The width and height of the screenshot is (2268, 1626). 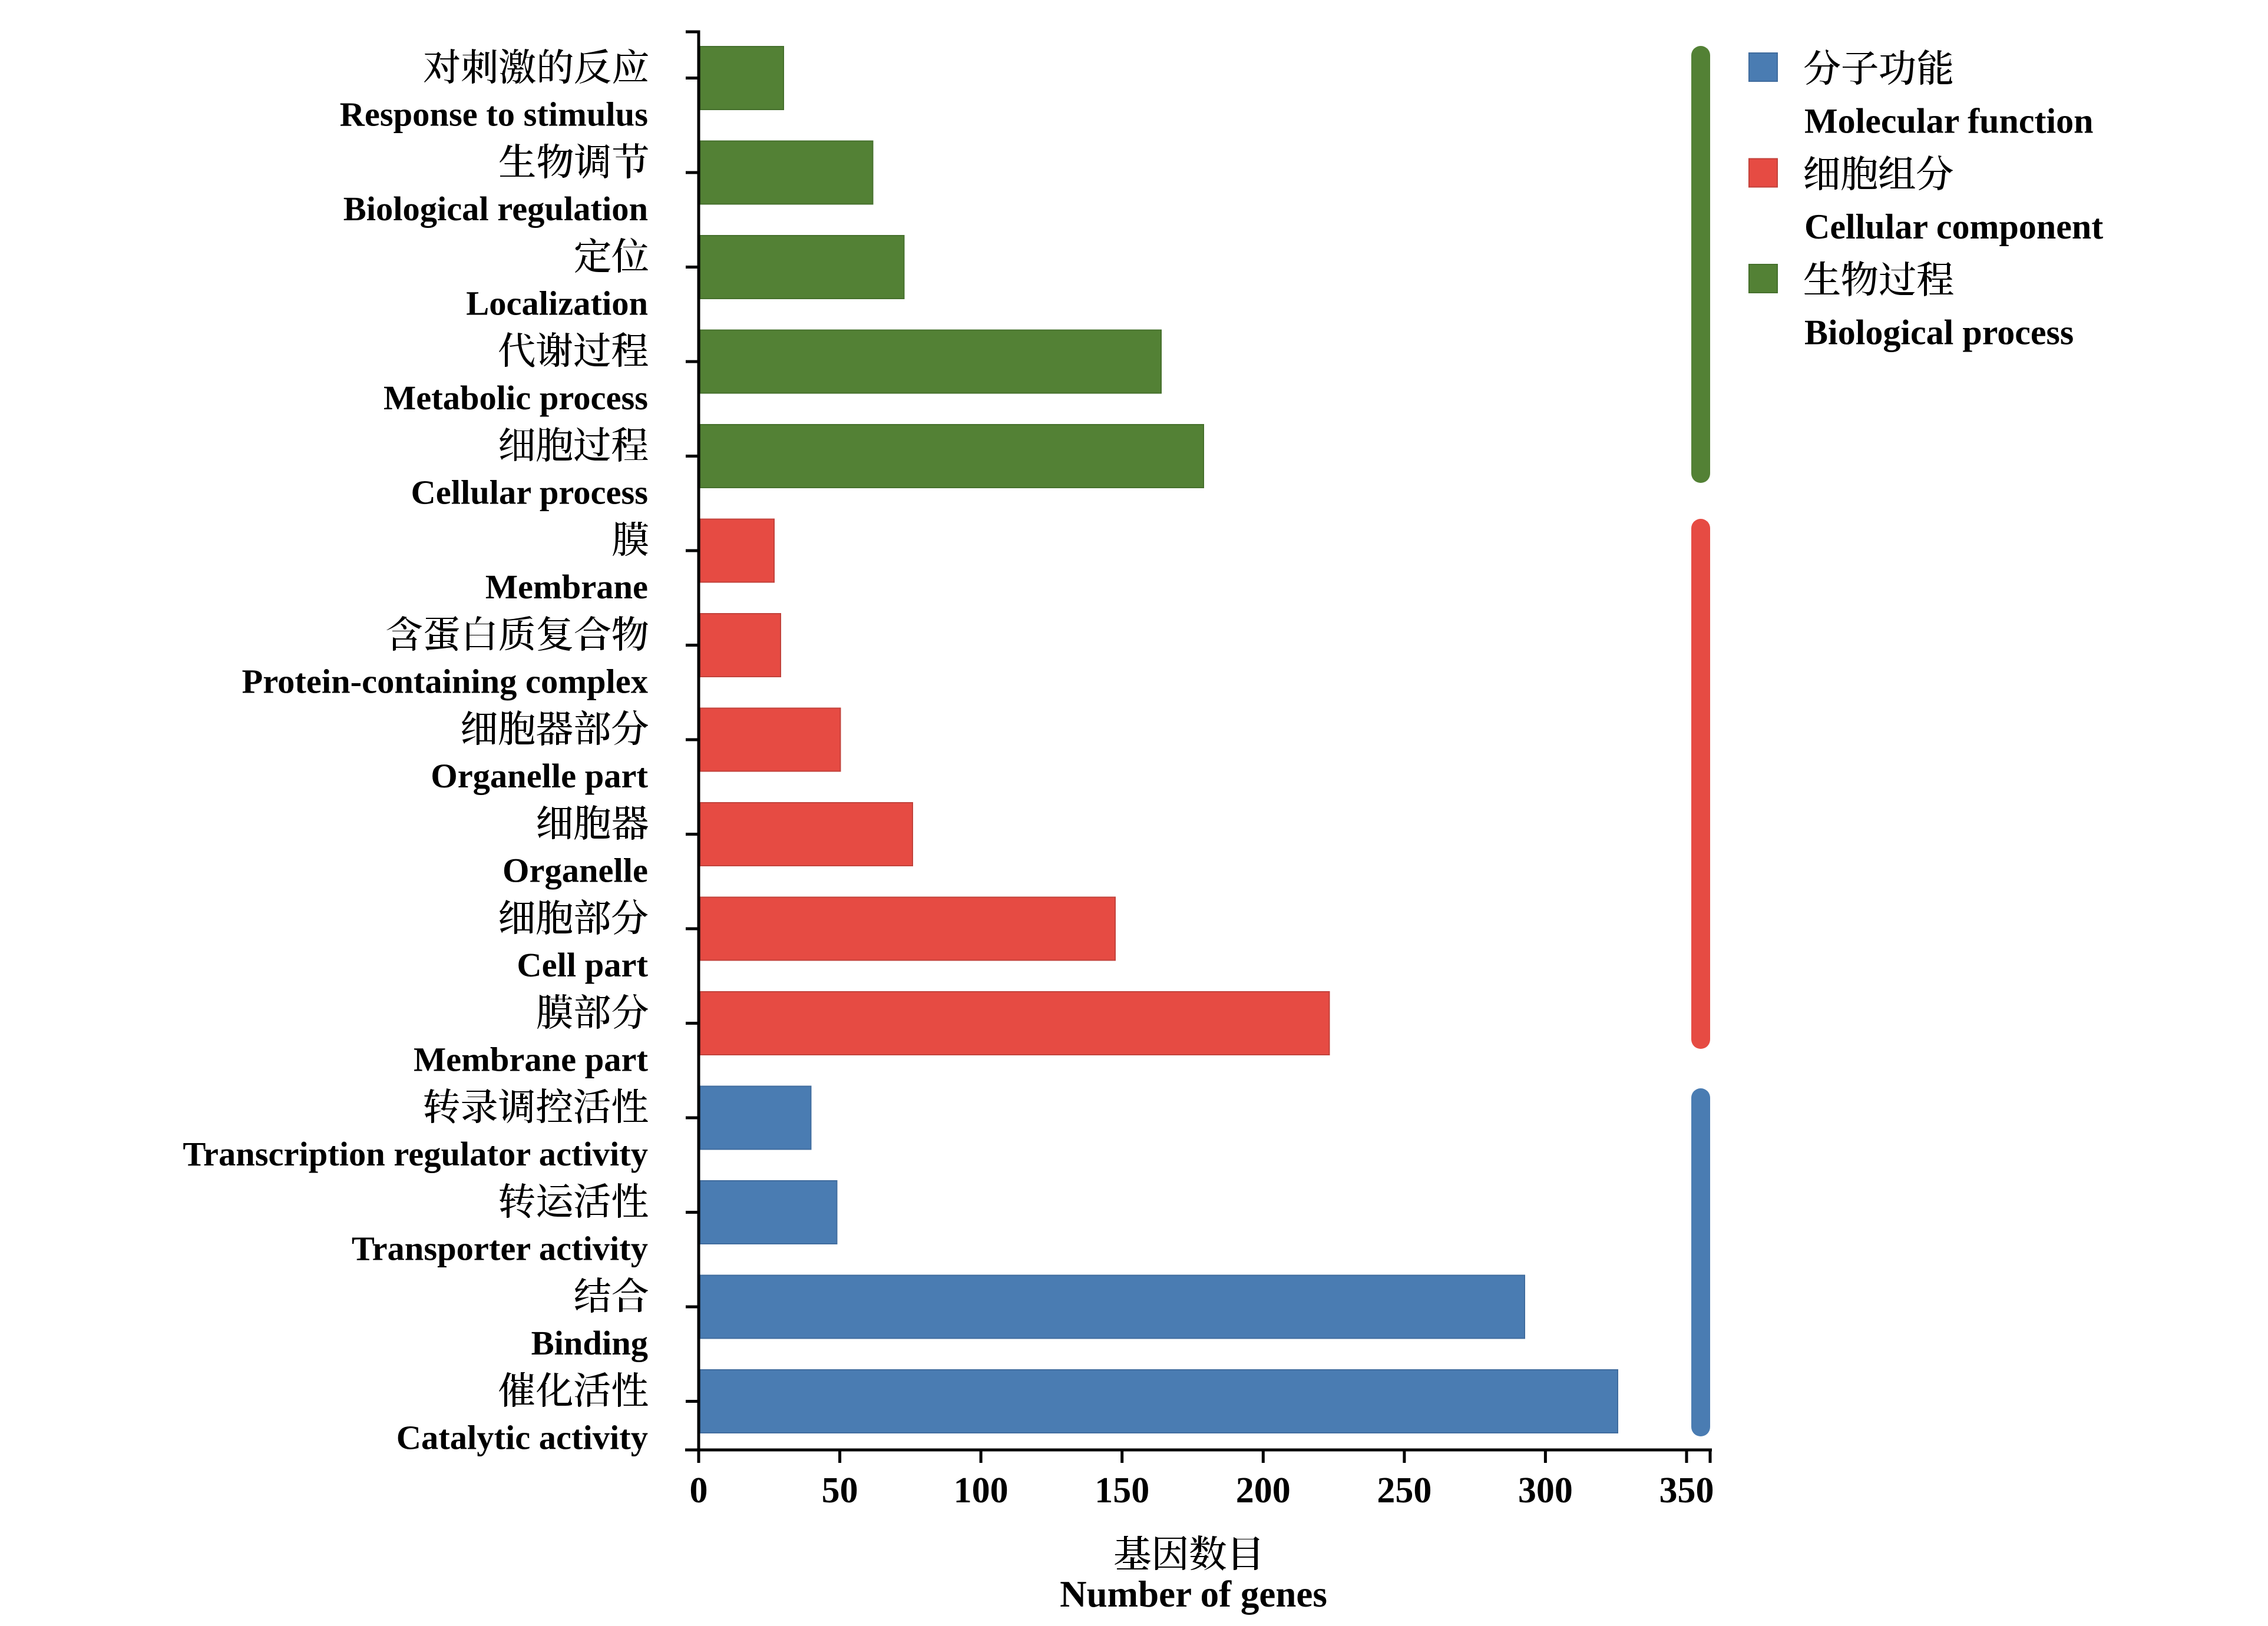 I want to click on svg-text: Localization, so click(x=557, y=304).